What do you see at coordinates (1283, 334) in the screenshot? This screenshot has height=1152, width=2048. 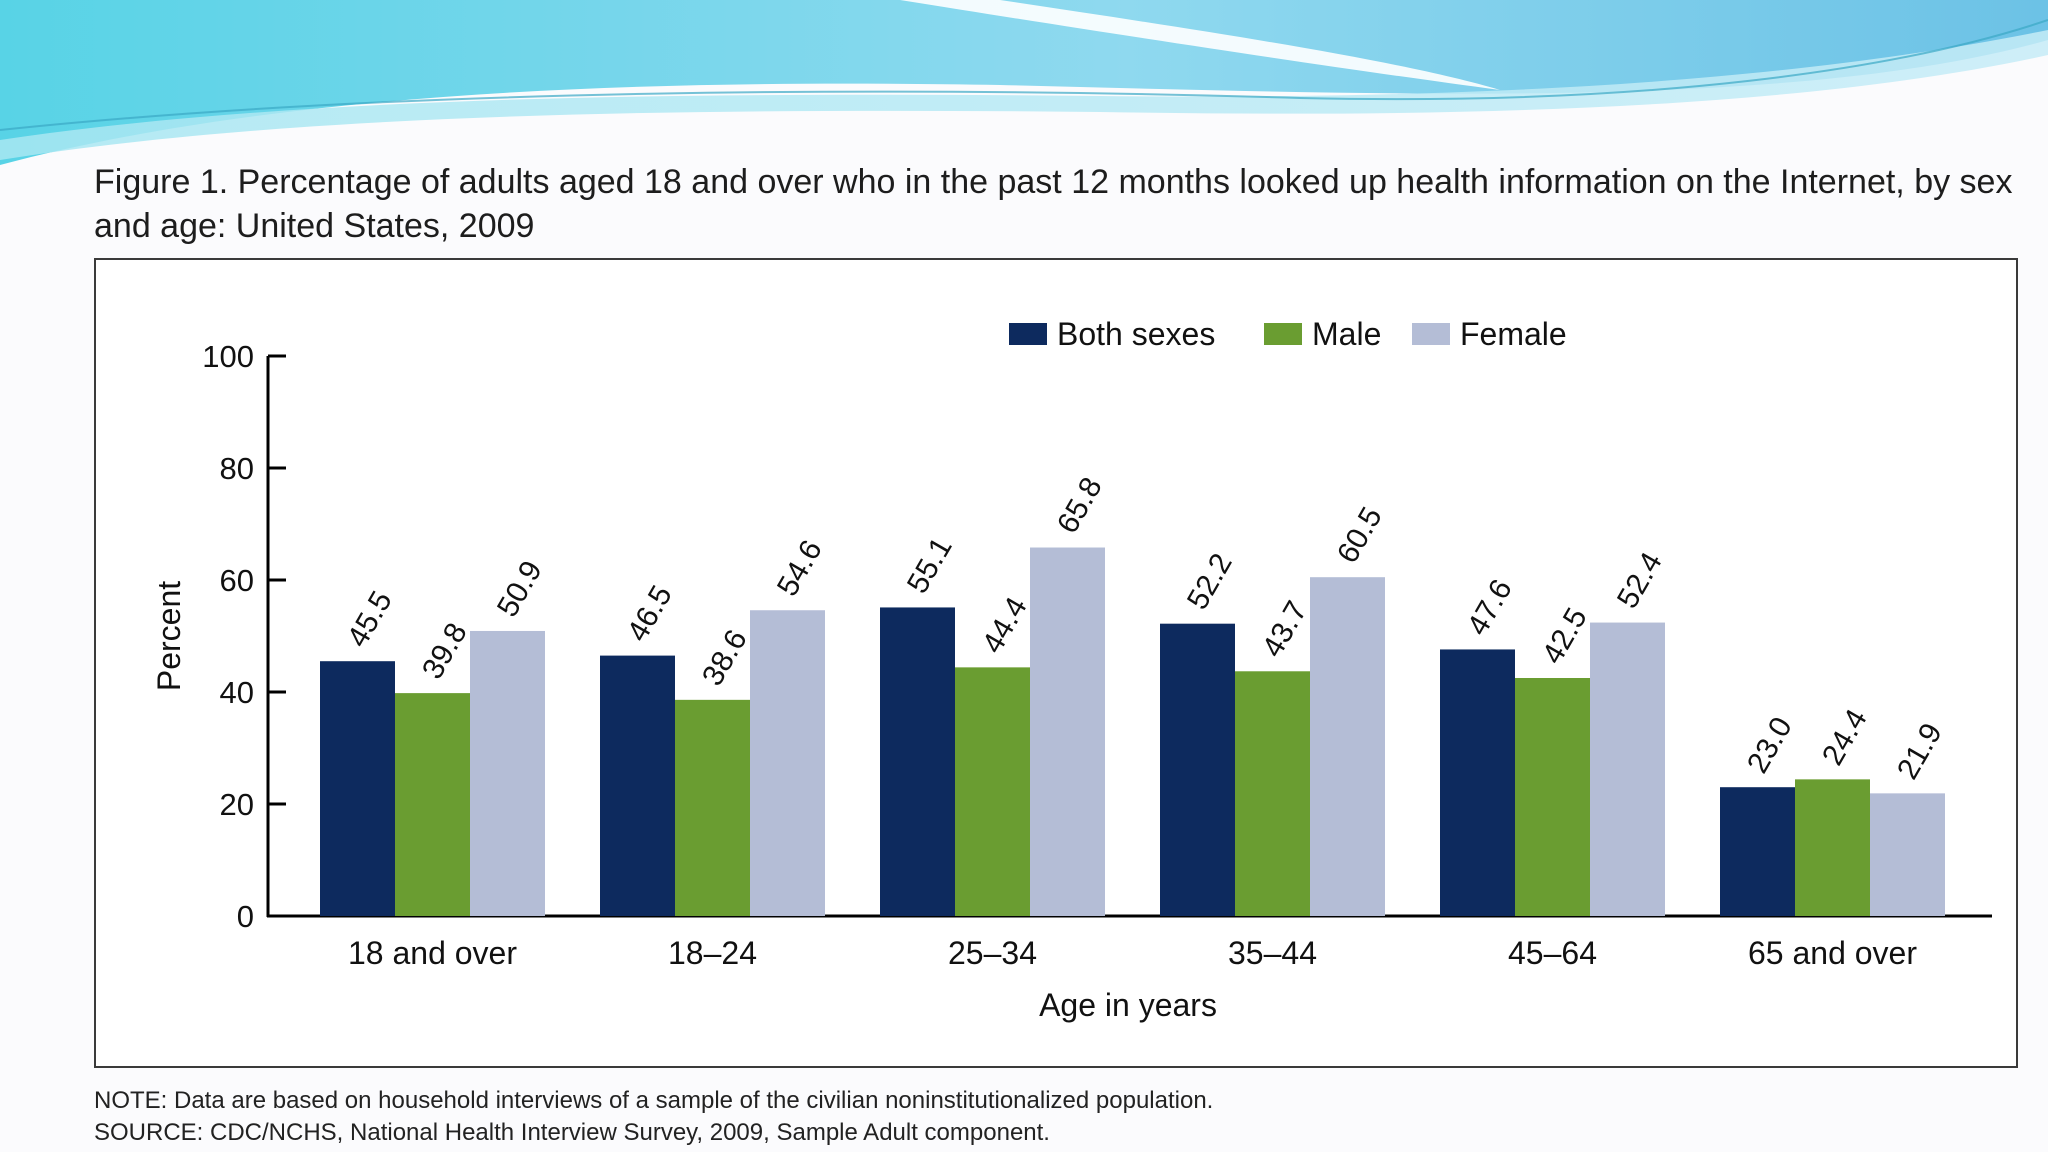 I see `legend-swatch-male` at bounding box center [1283, 334].